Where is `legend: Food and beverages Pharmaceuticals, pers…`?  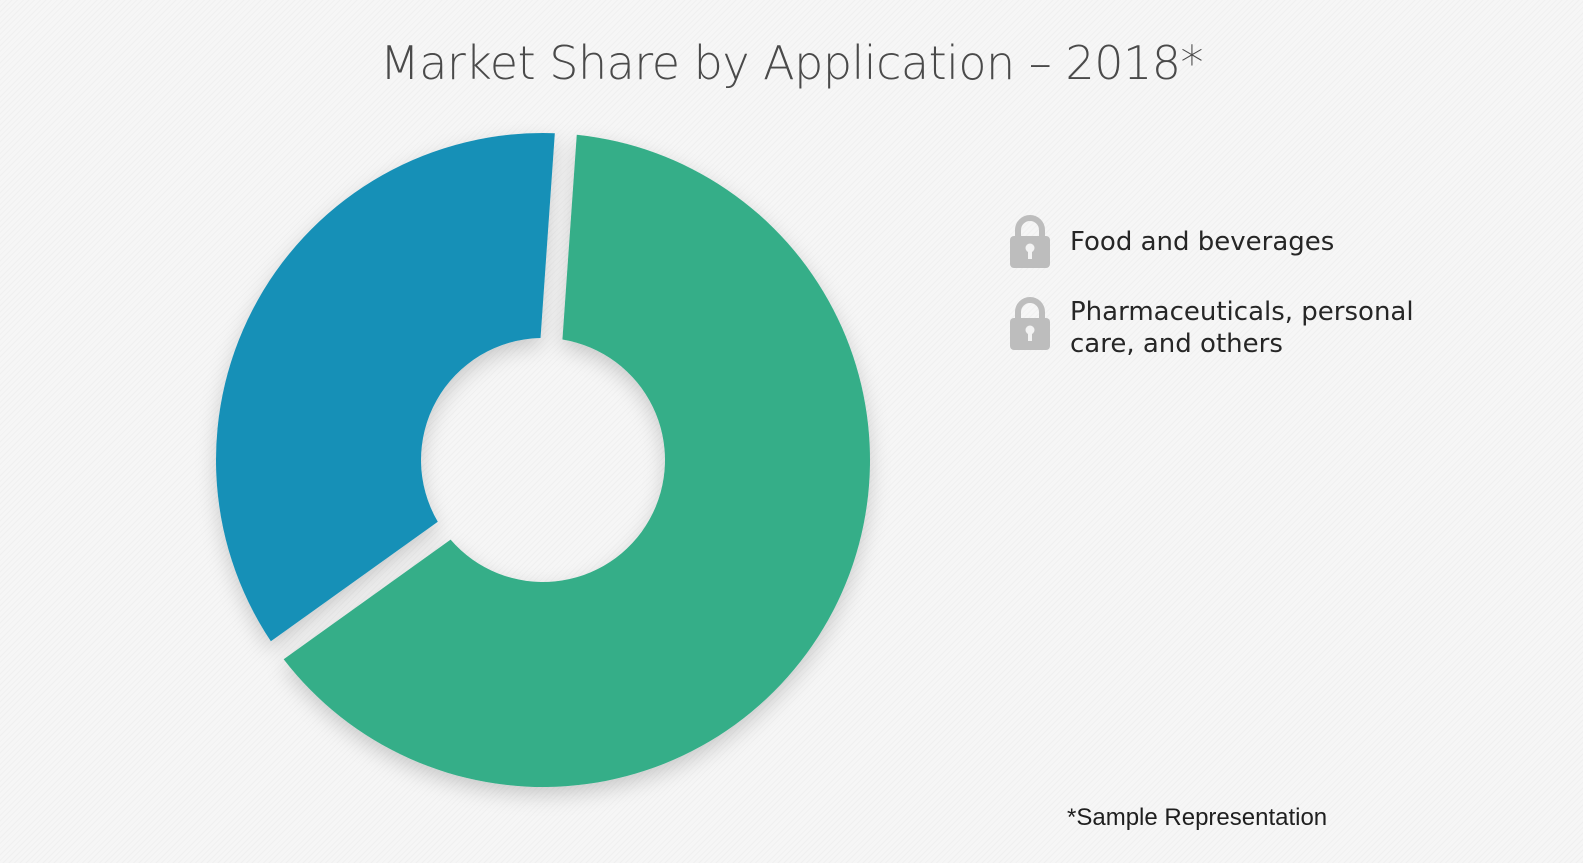
legend: Food and beverages Pharmaceuticals, pers… is located at coordinates (1243, 300).